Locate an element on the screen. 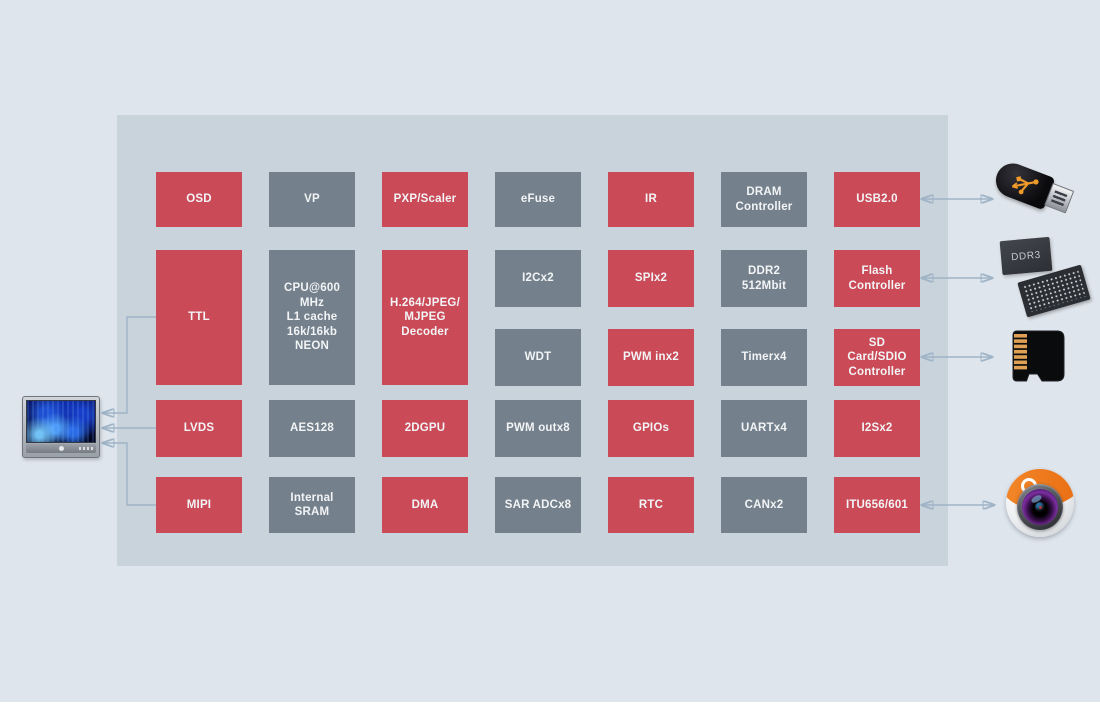  block-canx2: CANx2 is located at coordinates (764, 505).